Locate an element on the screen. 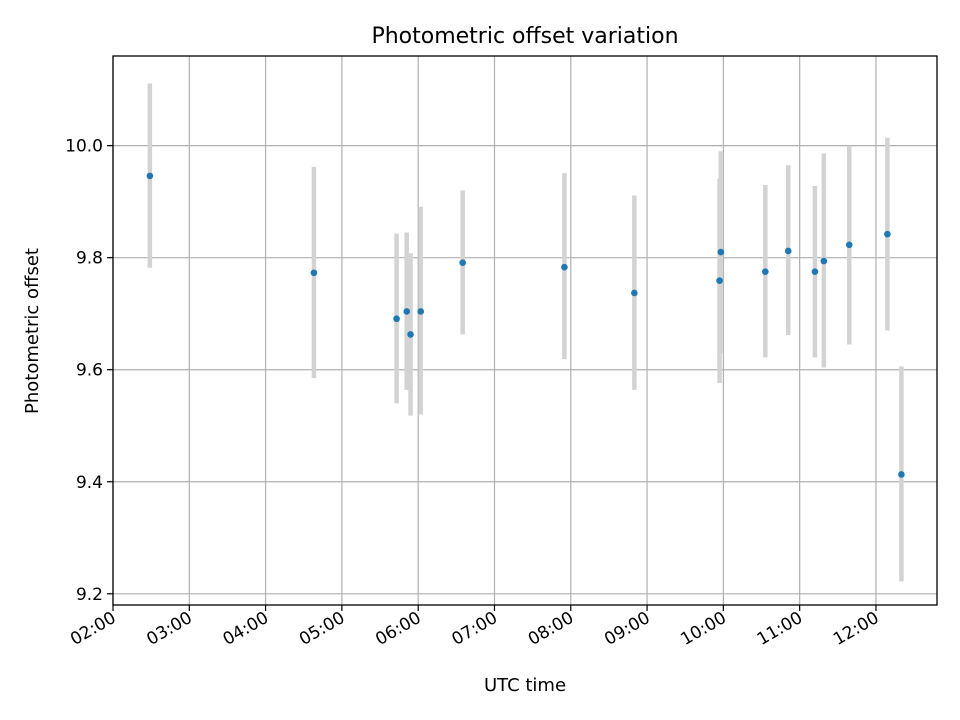  x-axis-label: UTC time is located at coordinates (525, 685).